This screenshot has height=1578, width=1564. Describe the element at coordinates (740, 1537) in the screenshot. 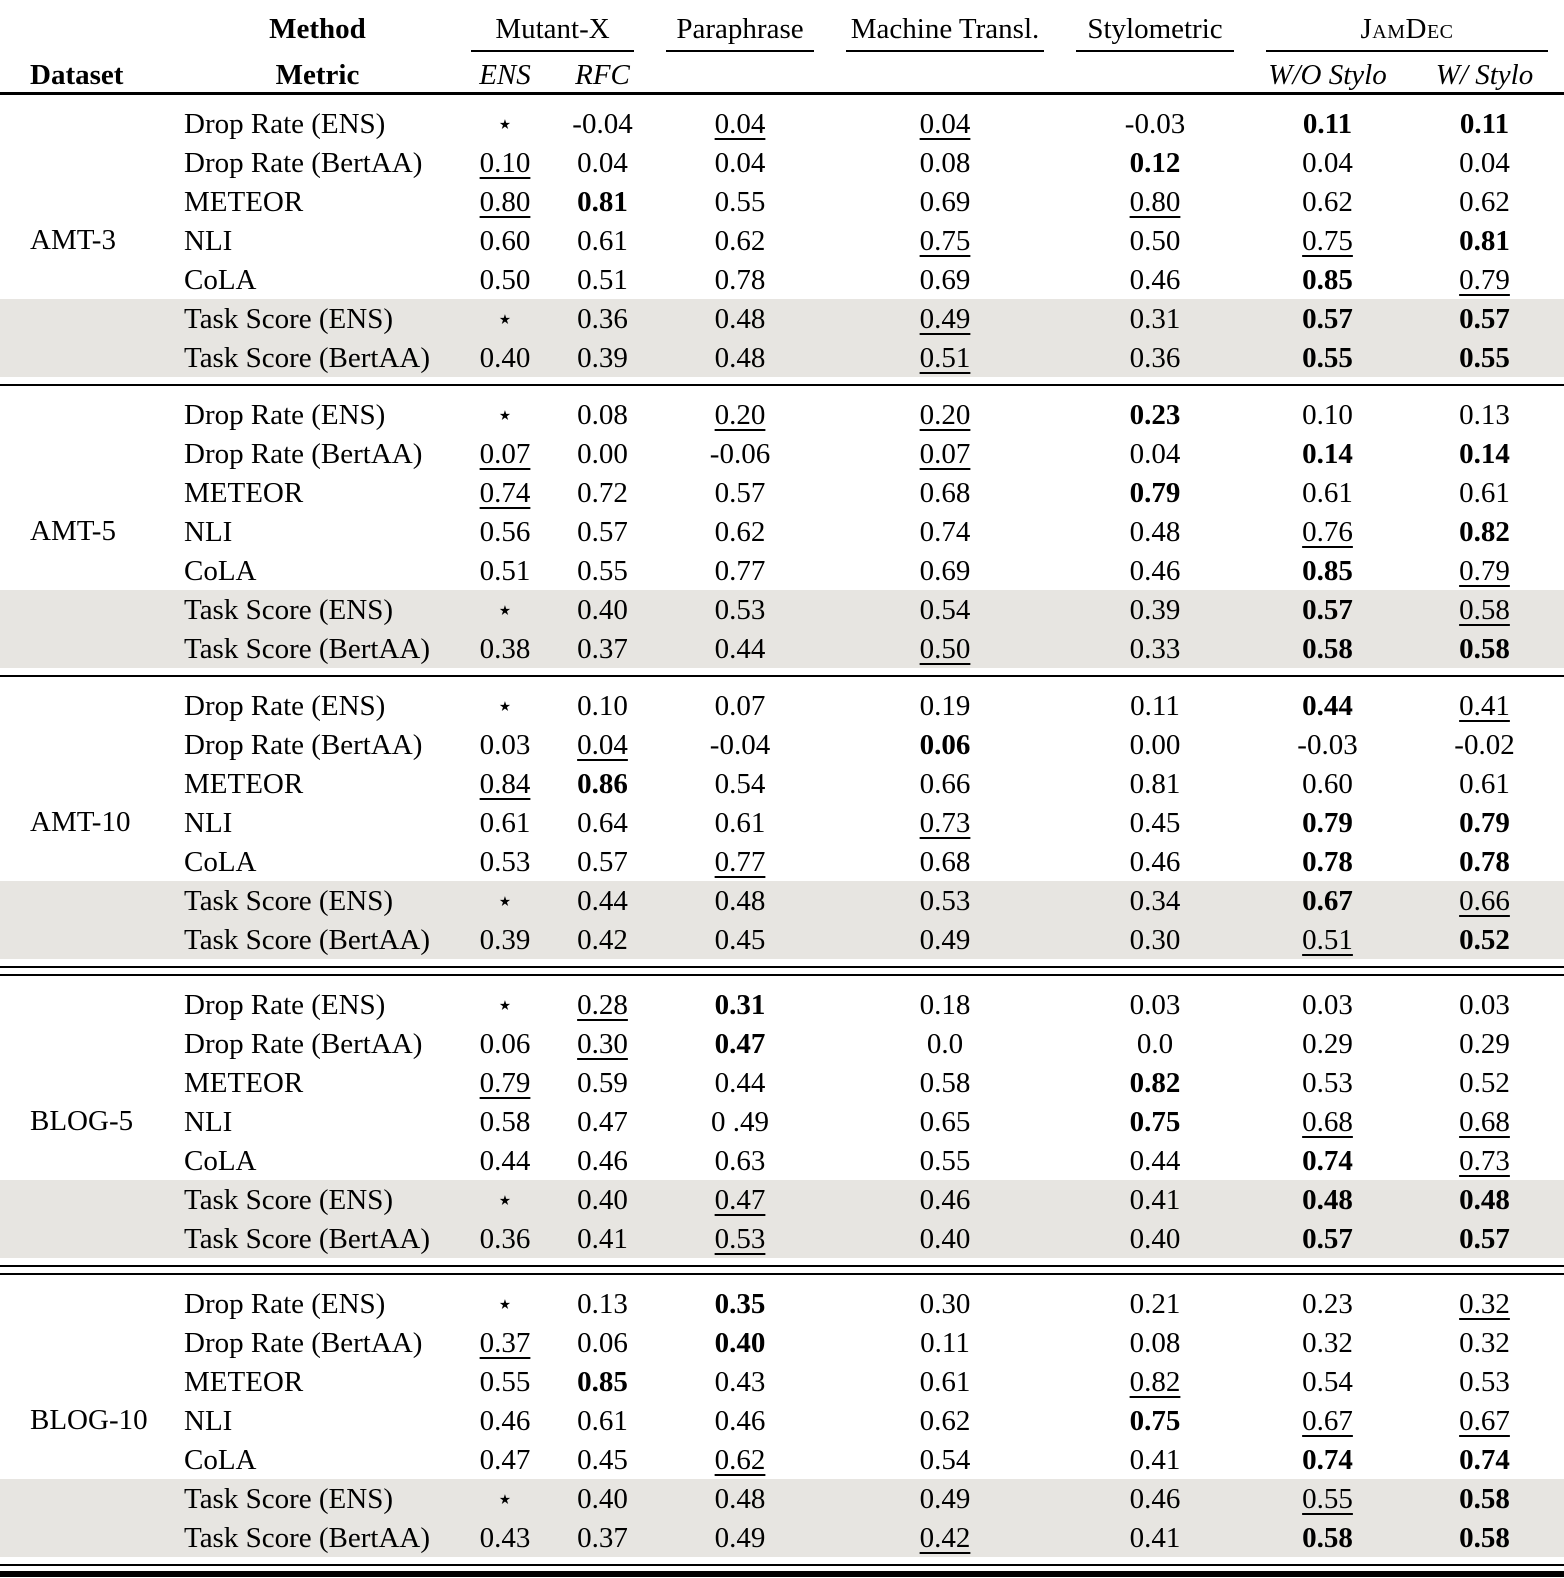

I see `metric-value: 0.49` at that location.